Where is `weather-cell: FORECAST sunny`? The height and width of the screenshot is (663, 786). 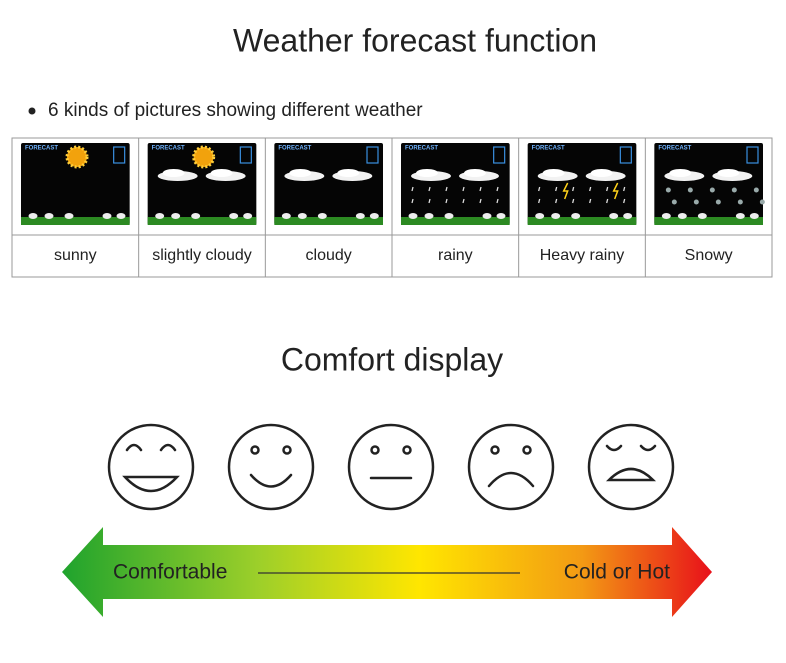 weather-cell: FORECAST sunny is located at coordinates (75, 203).